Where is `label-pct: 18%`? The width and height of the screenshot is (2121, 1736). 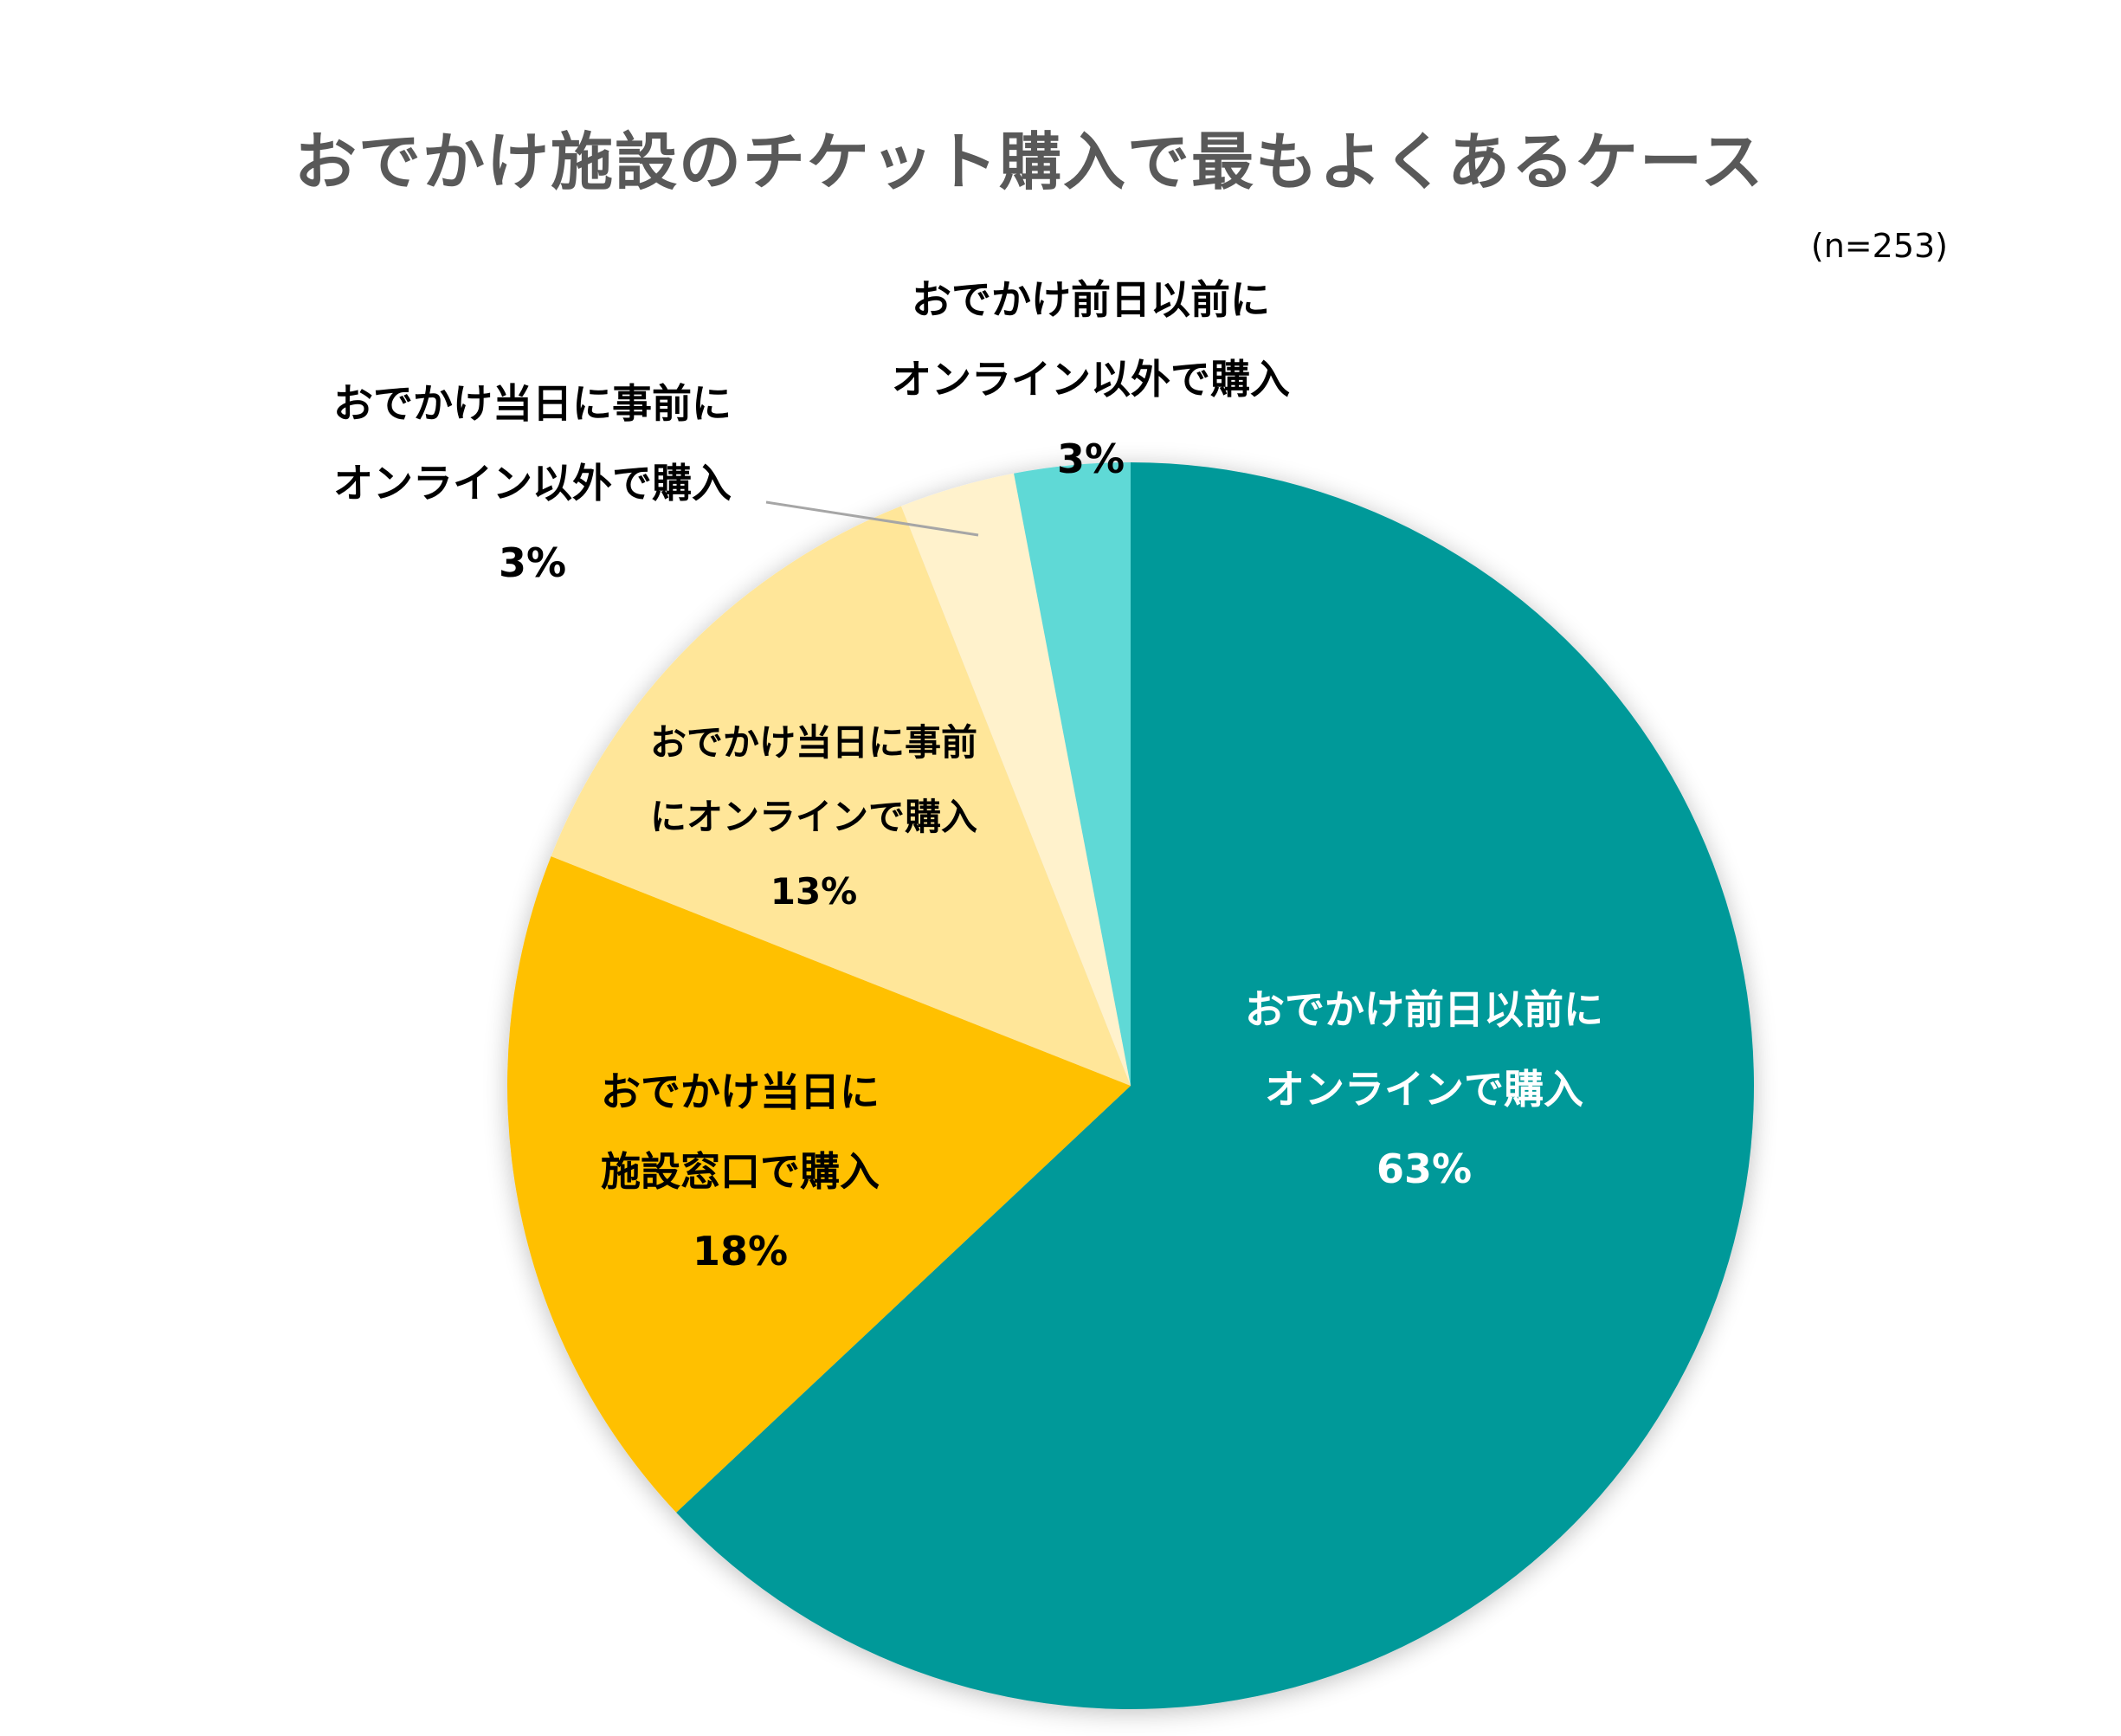 label-pct: 18% is located at coordinates (740, 1251).